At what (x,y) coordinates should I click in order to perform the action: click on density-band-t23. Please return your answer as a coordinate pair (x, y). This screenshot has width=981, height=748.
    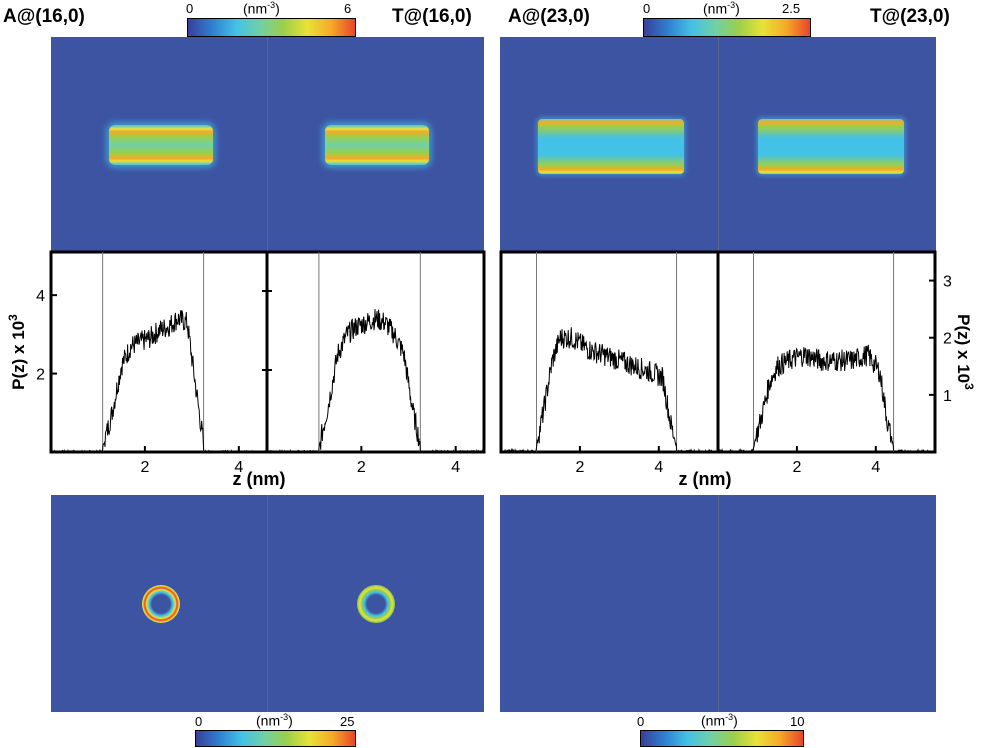
    Looking at the image, I should click on (831, 146).